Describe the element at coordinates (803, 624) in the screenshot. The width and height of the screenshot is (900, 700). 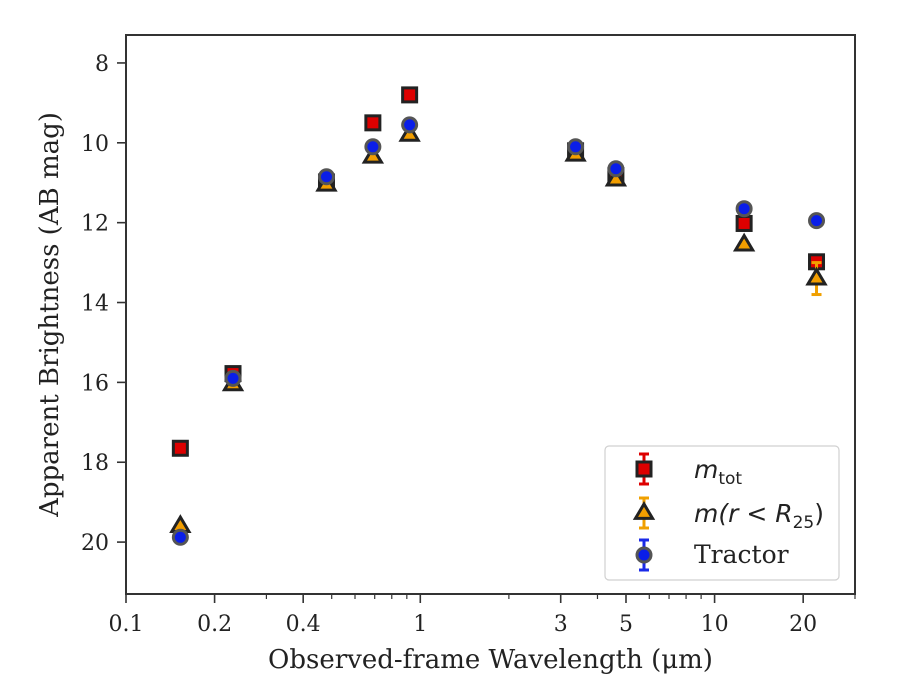
I see `x-tick-label: 20` at that location.